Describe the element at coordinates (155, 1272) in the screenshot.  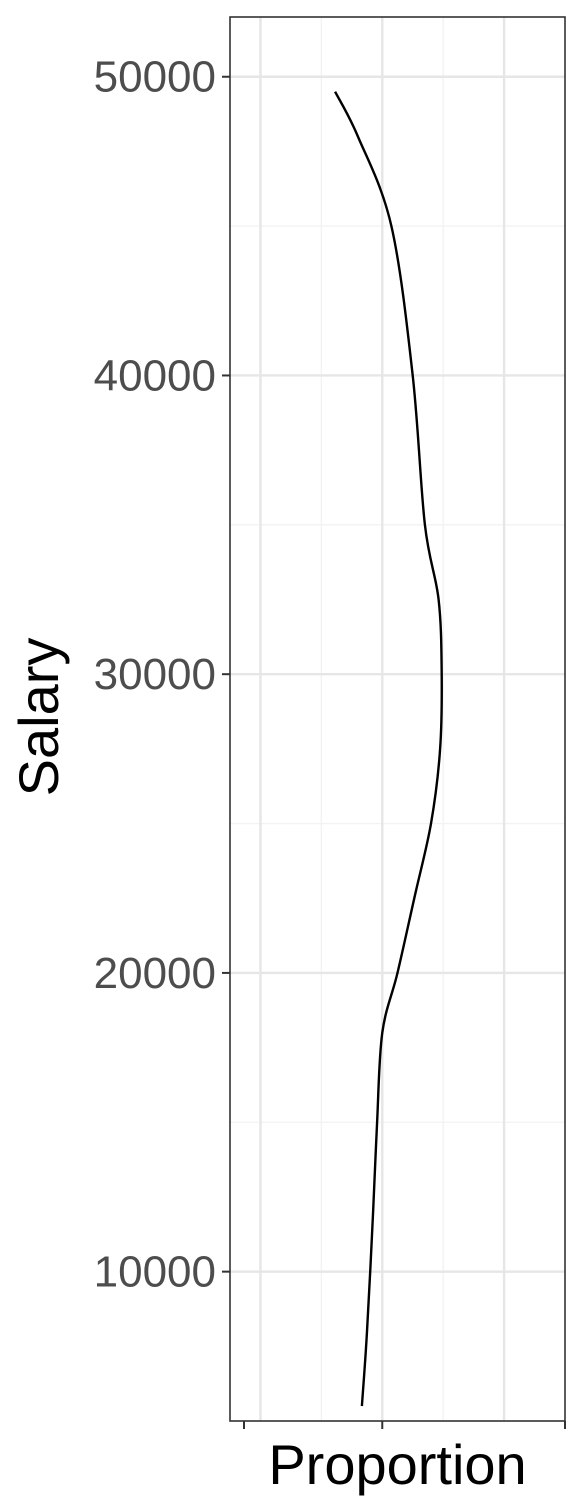
I see `y-tick-label: 10000` at that location.